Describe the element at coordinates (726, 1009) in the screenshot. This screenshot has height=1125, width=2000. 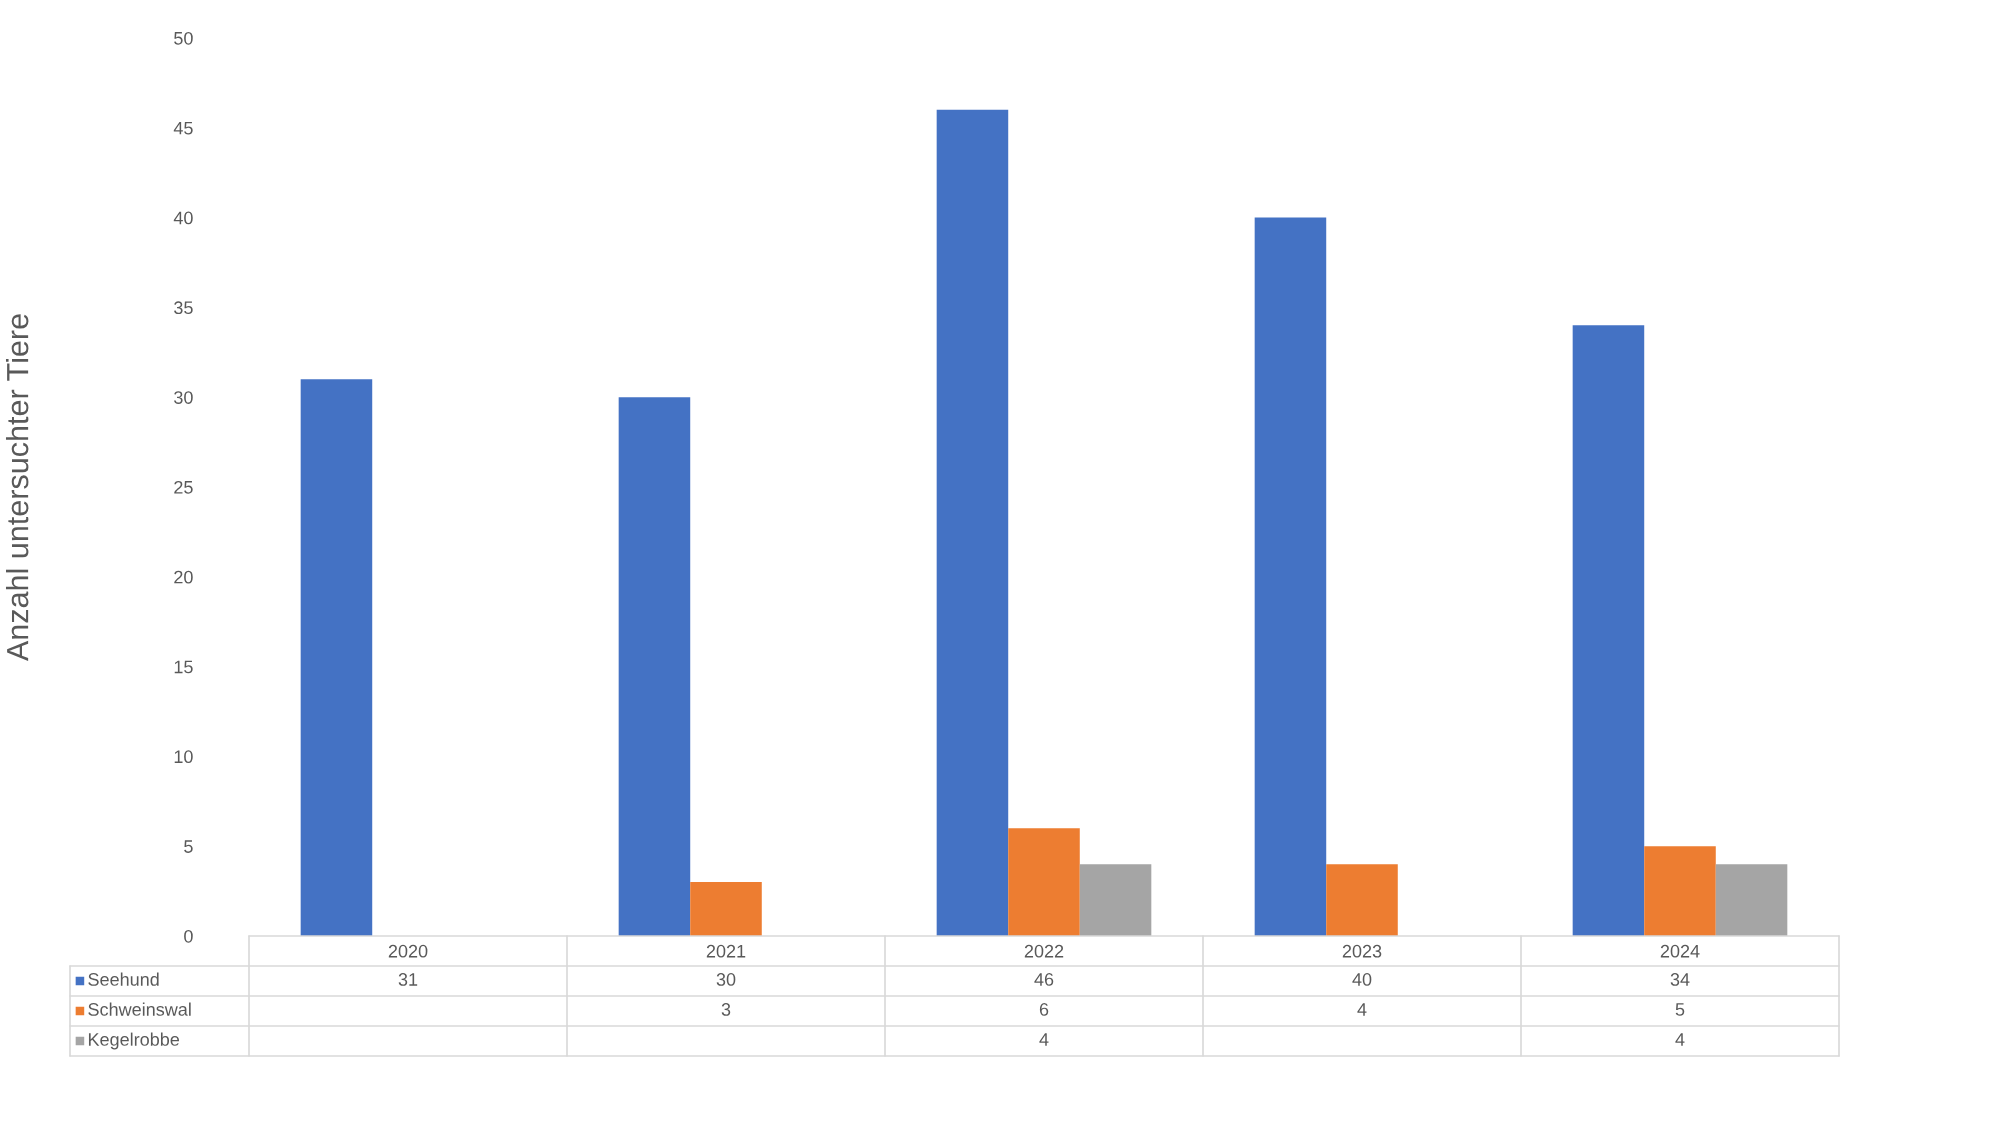
I see `data-label: 3` at that location.